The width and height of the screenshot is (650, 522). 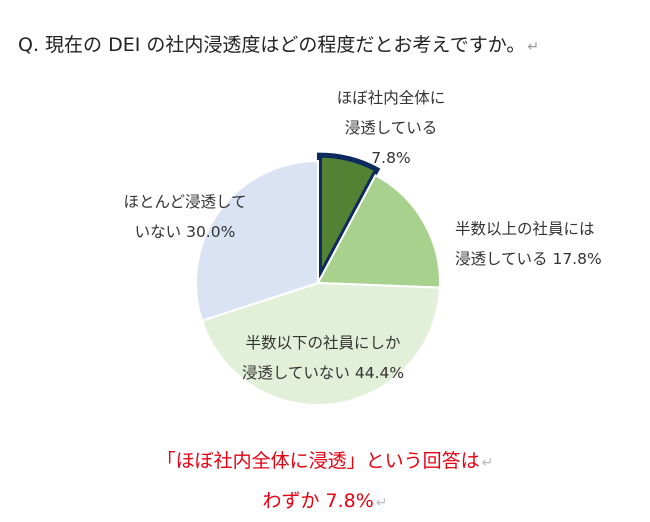 What do you see at coordinates (325, 501) in the screenshot?
I see `summary-line-2: わずか 7.8% ↵` at bounding box center [325, 501].